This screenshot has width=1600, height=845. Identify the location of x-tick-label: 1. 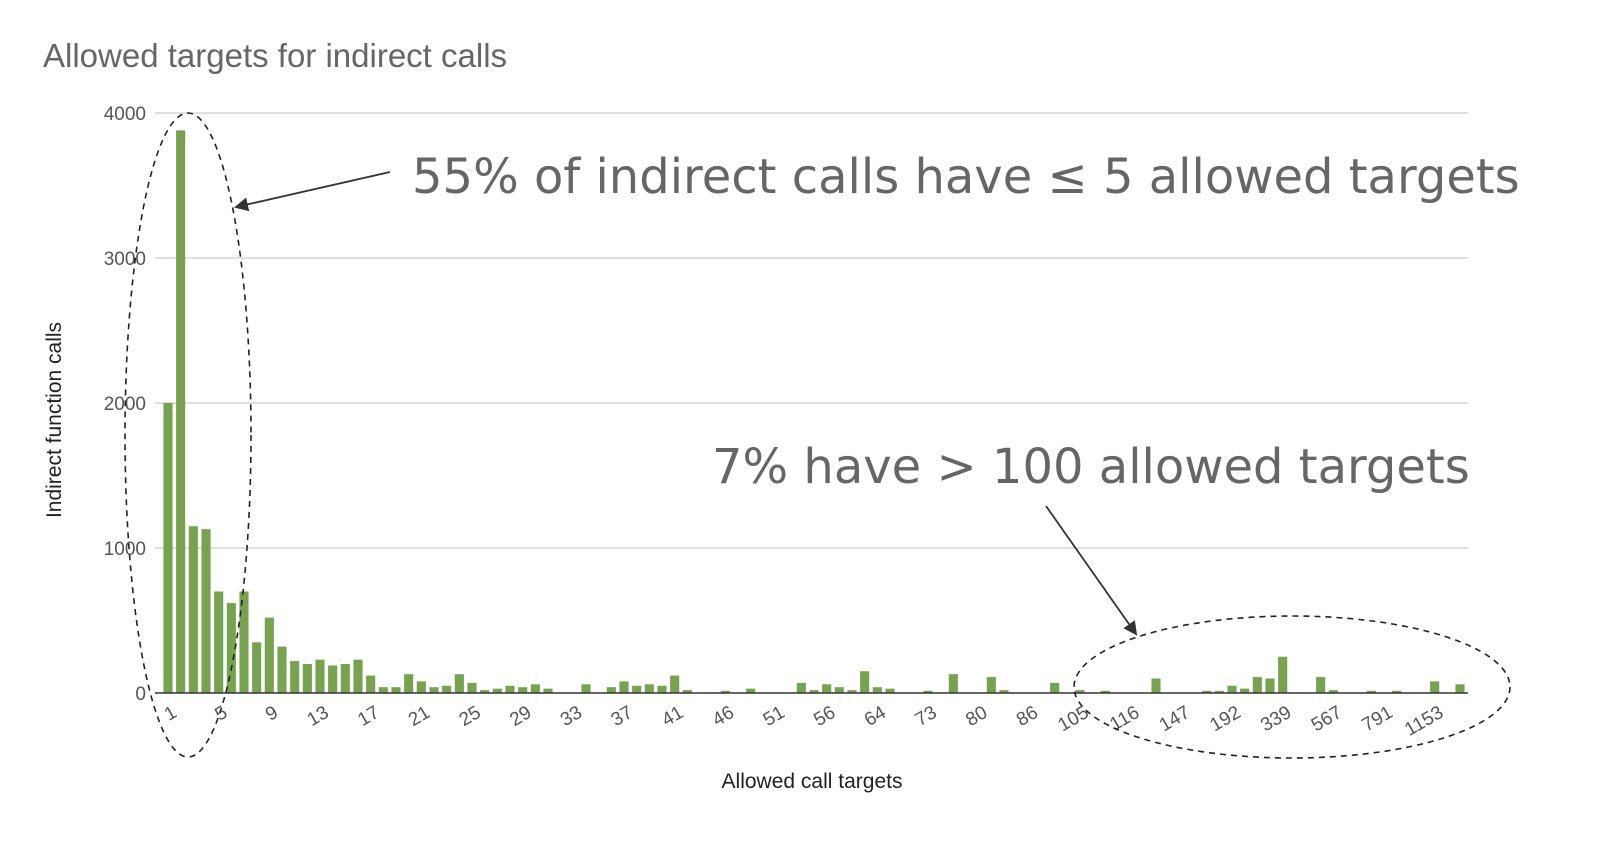
(171, 713).